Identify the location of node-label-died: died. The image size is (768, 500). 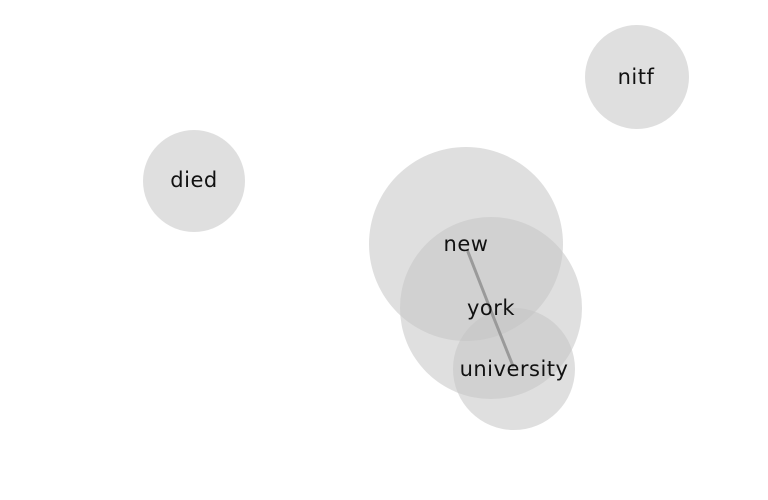
(193, 180).